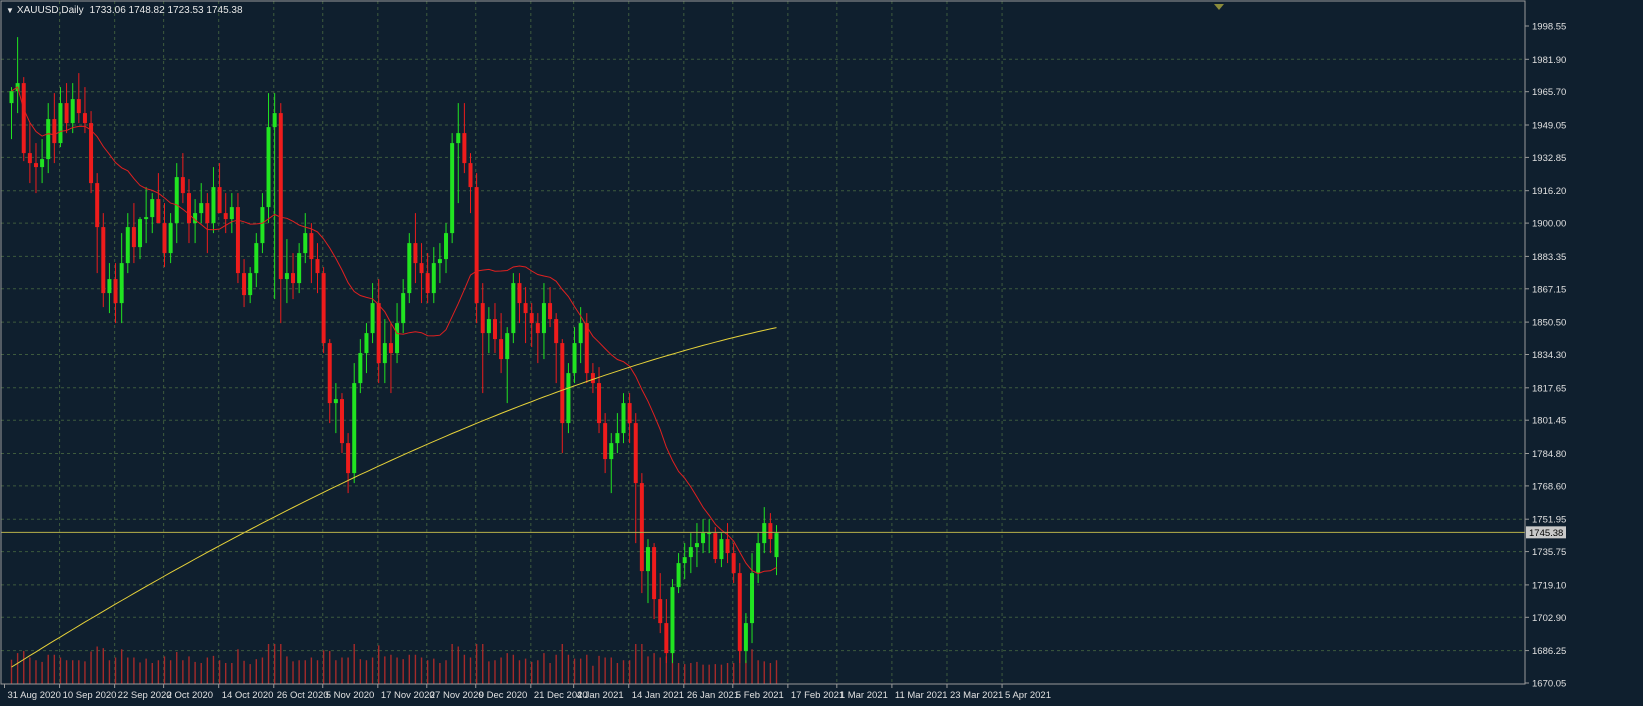 Image resolution: width=1643 pixels, height=706 pixels. Describe the element at coordinates (1549, 158) in the screenshot. I see `y-tick-label: 1932.85` at that location.